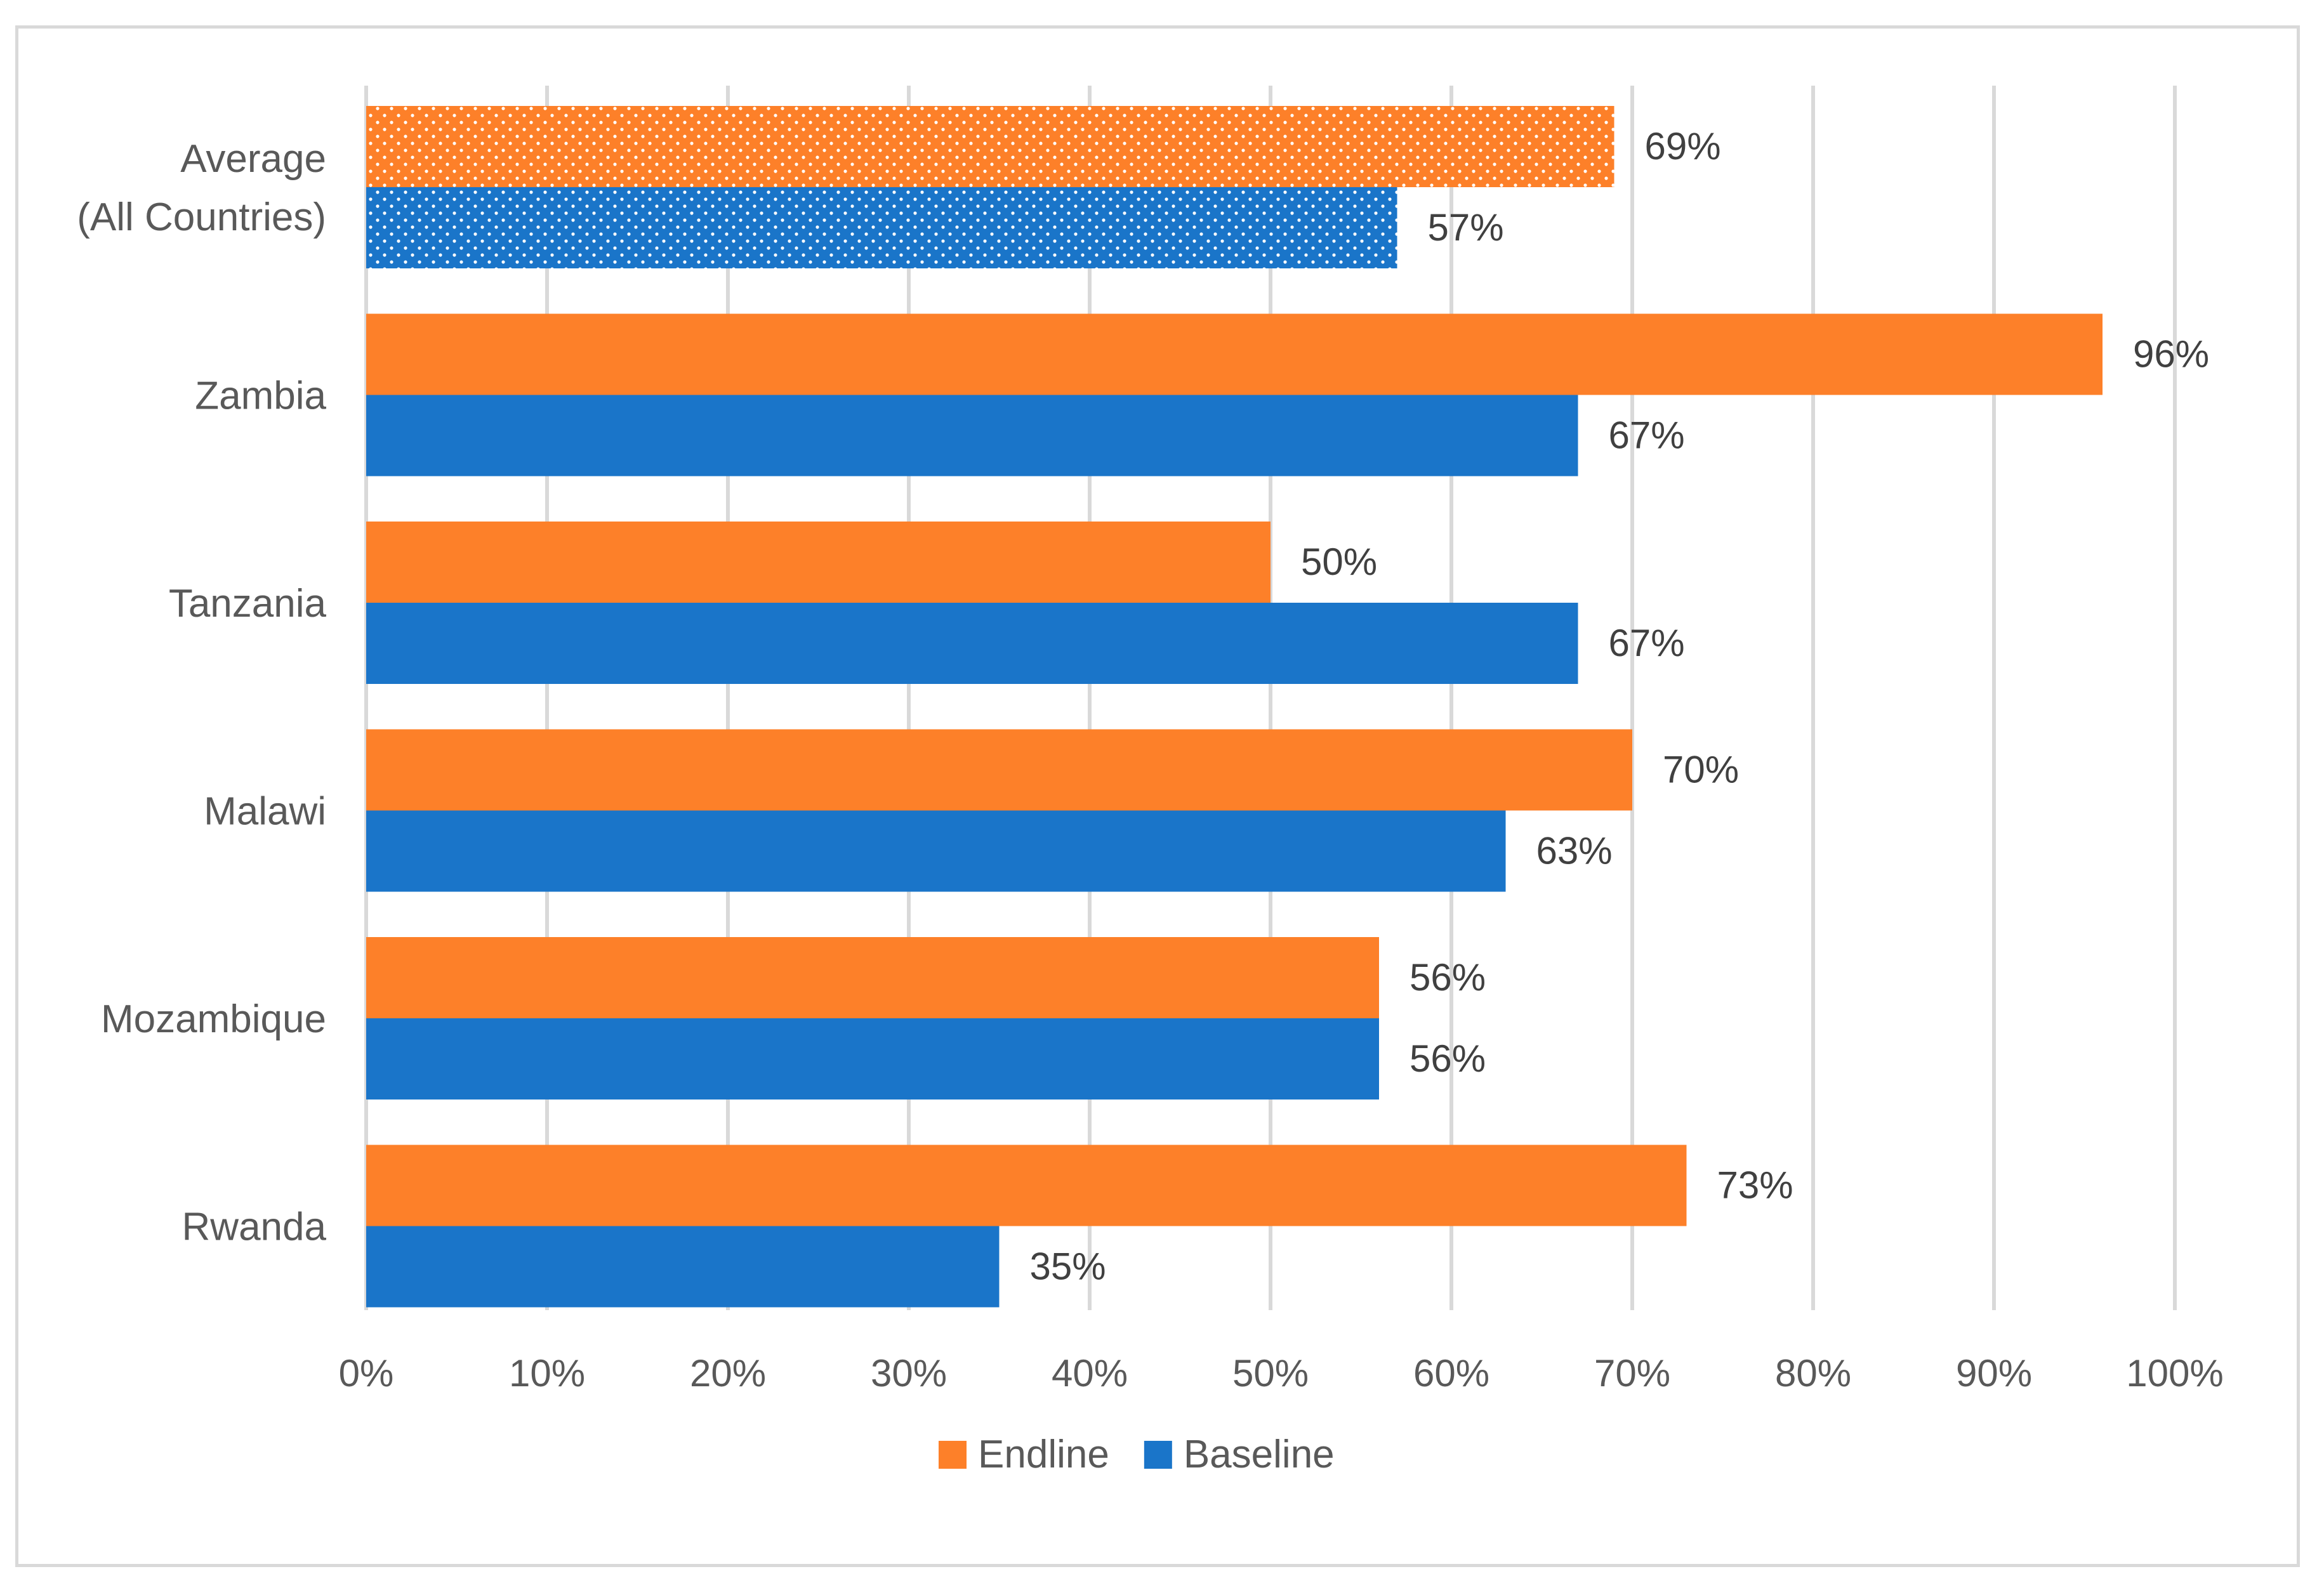  I want to click on x-tick-label: 90%, so click(1994, 1373).